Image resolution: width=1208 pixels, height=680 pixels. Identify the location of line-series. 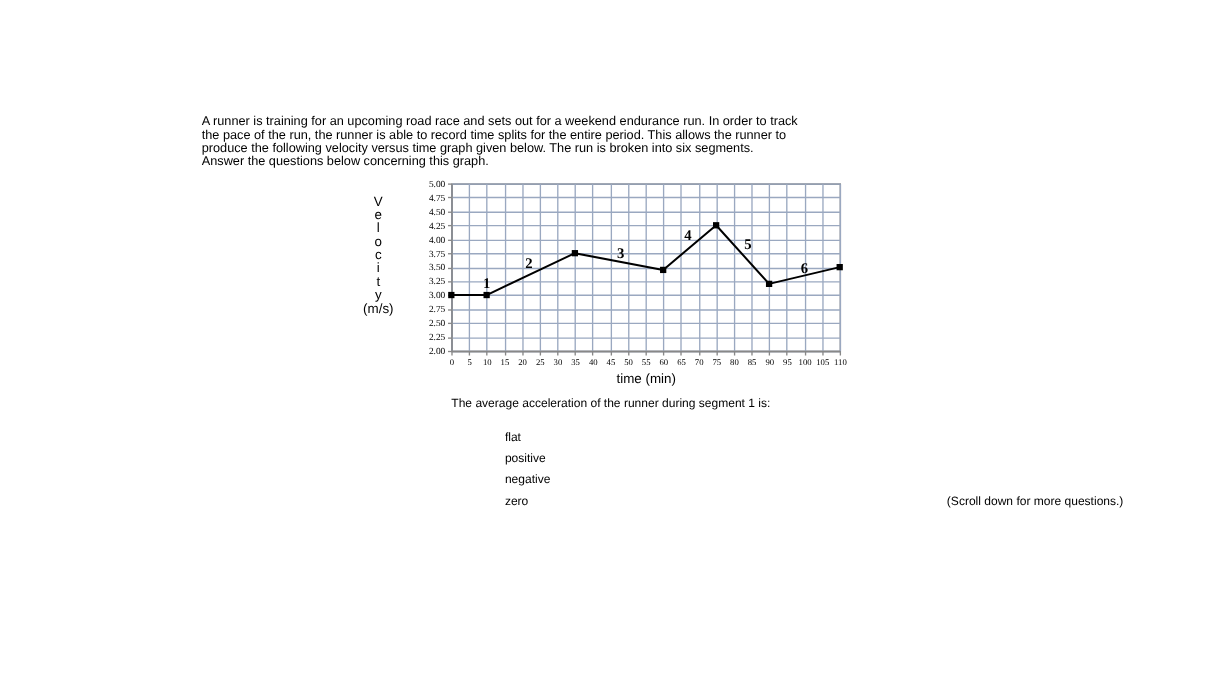
(645, 260).